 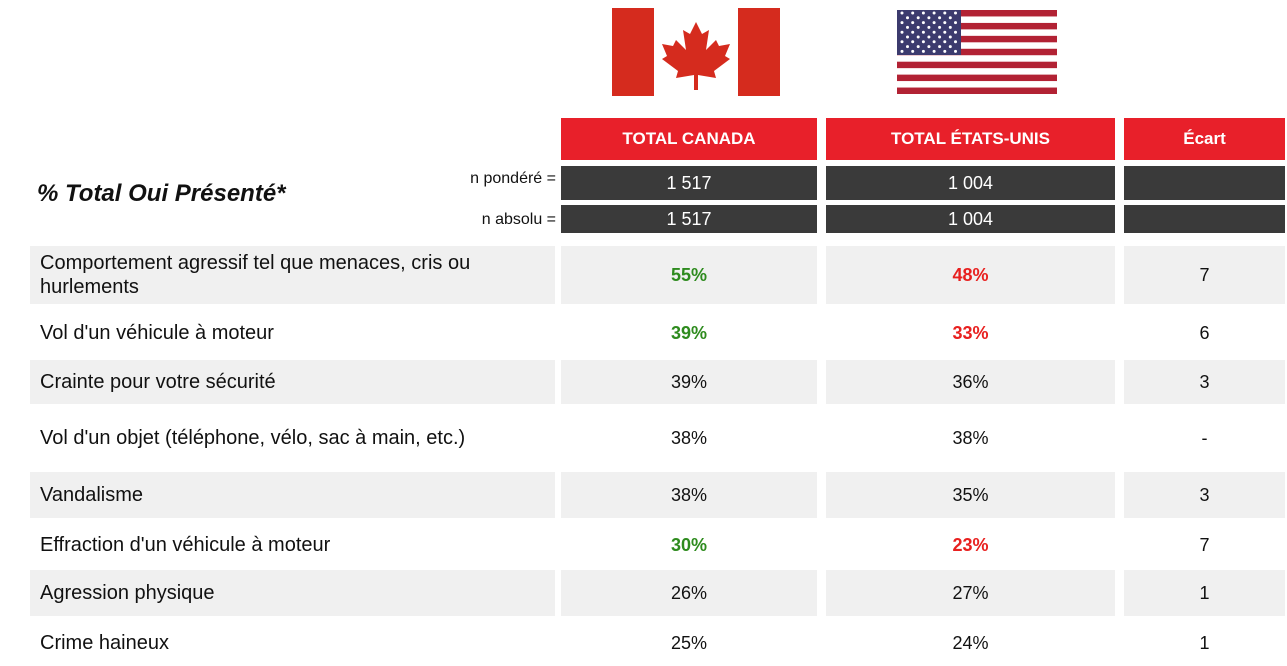 I want to click on row-label: Effraction d'un véhicule à moteur, so click(x=185, y=545).